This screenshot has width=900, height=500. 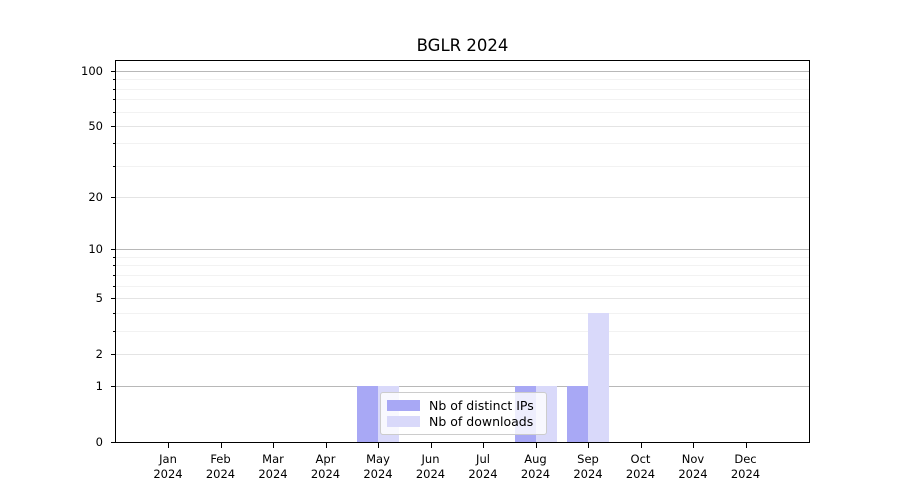 I want to click on legend-swatch-distinct-ips, so click(x=403, y=405).